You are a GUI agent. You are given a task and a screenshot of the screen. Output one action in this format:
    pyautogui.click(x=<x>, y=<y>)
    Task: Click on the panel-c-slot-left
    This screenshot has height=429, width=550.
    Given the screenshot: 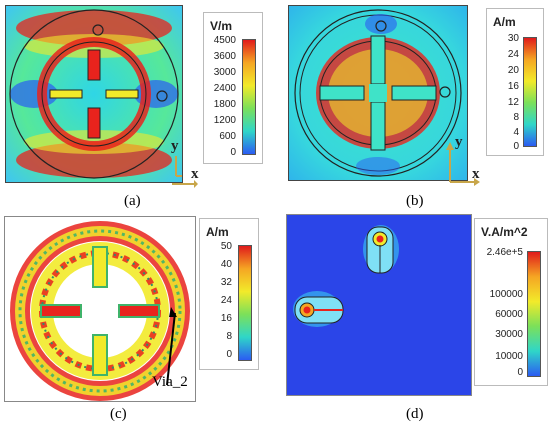 What is the action you would take?
    pyautogui.click(x=61, y=311)
    